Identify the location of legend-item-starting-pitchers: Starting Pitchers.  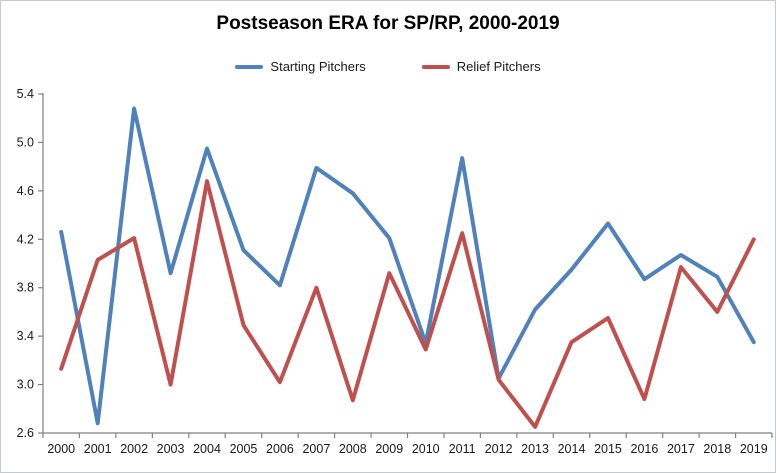
(300, 66).